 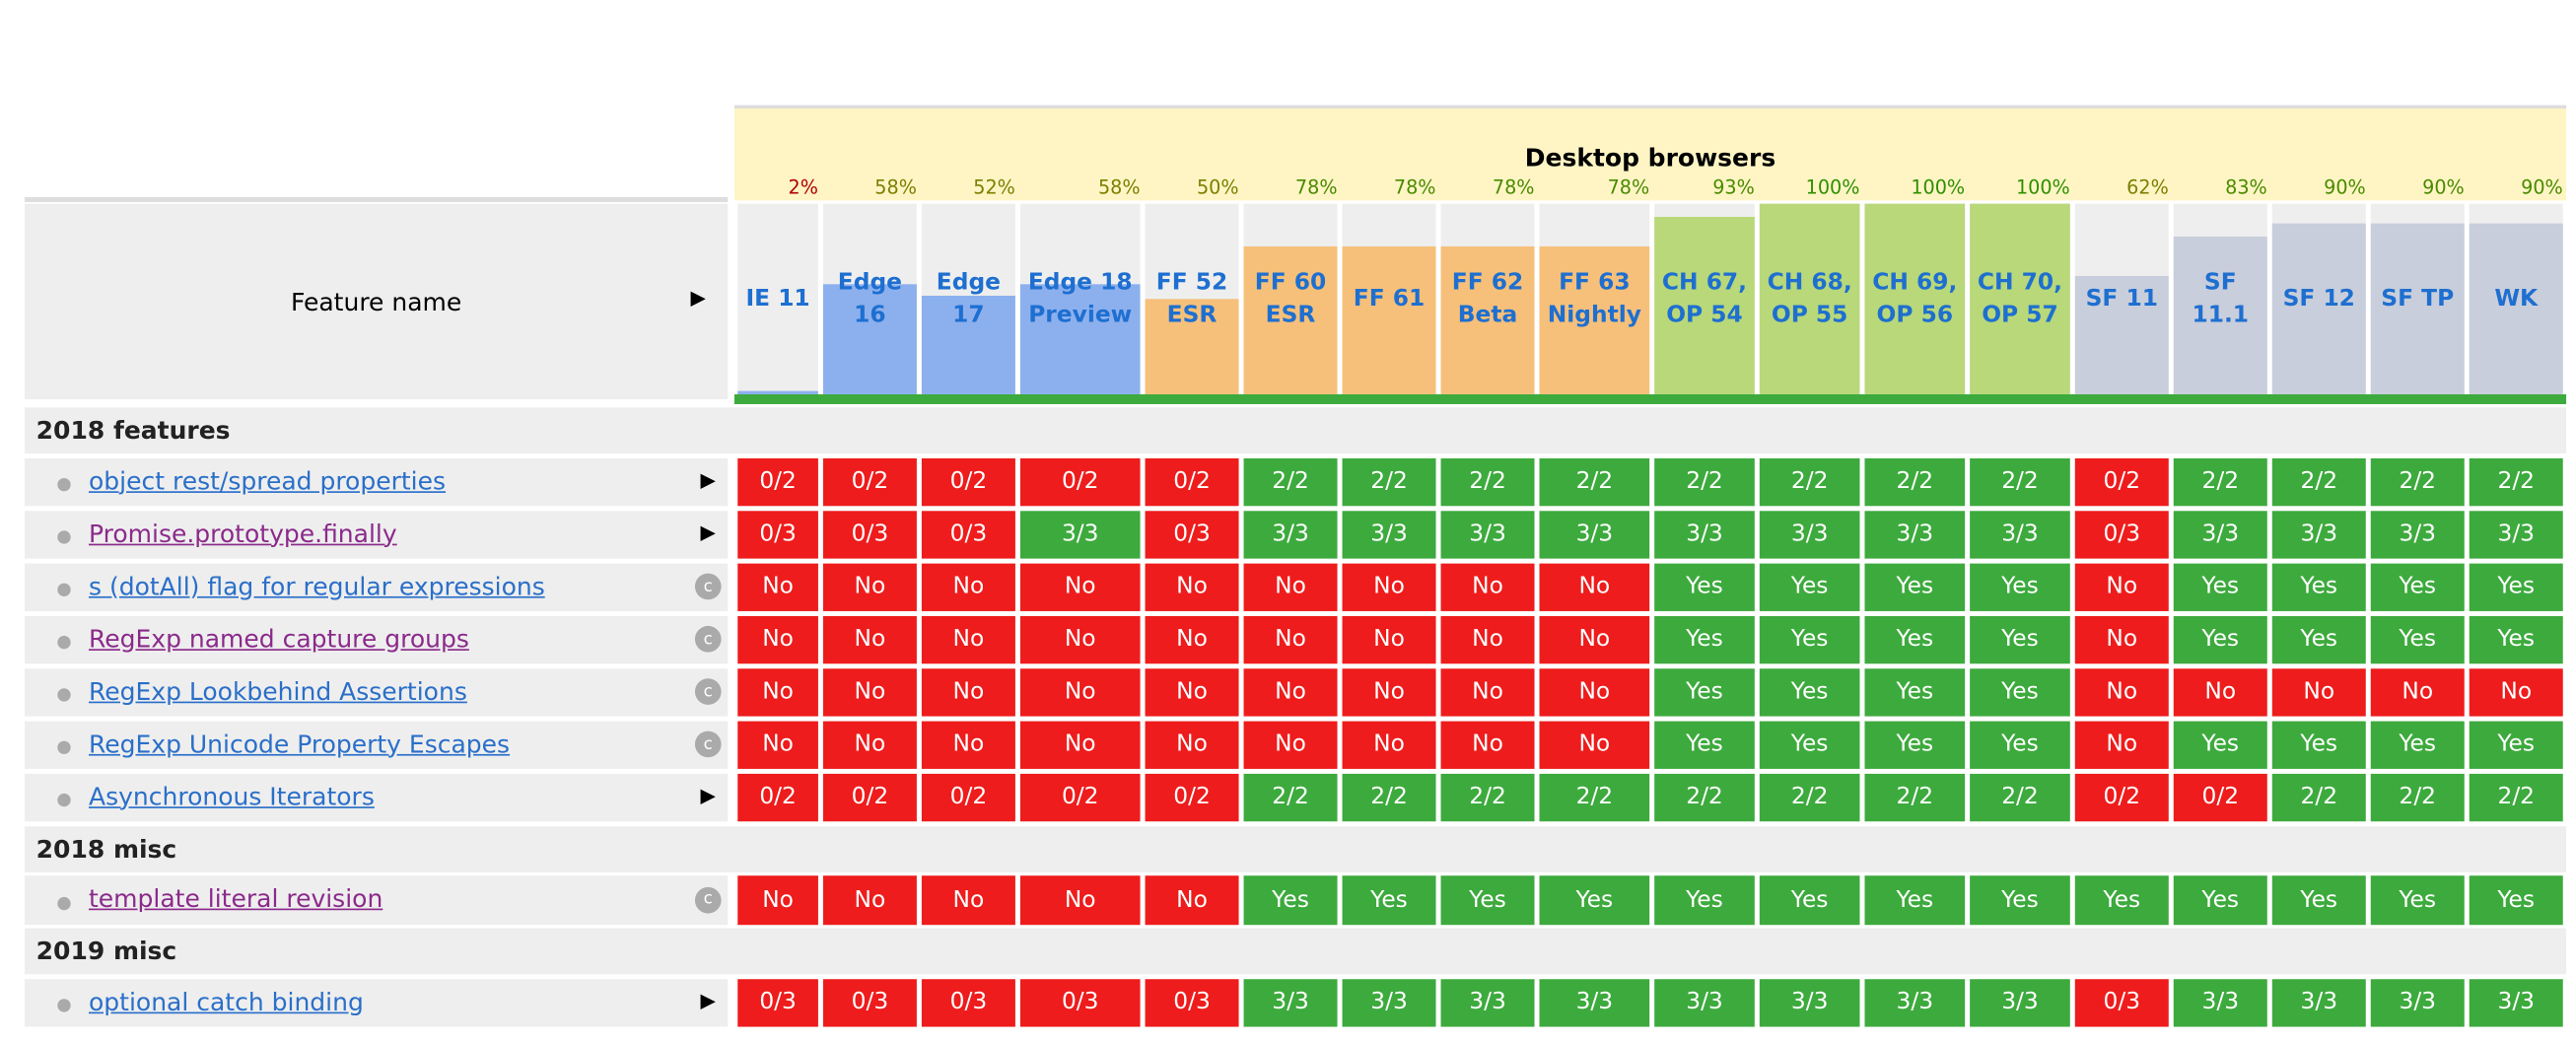 I want to click on left-rule, so click(x=377, y=199).